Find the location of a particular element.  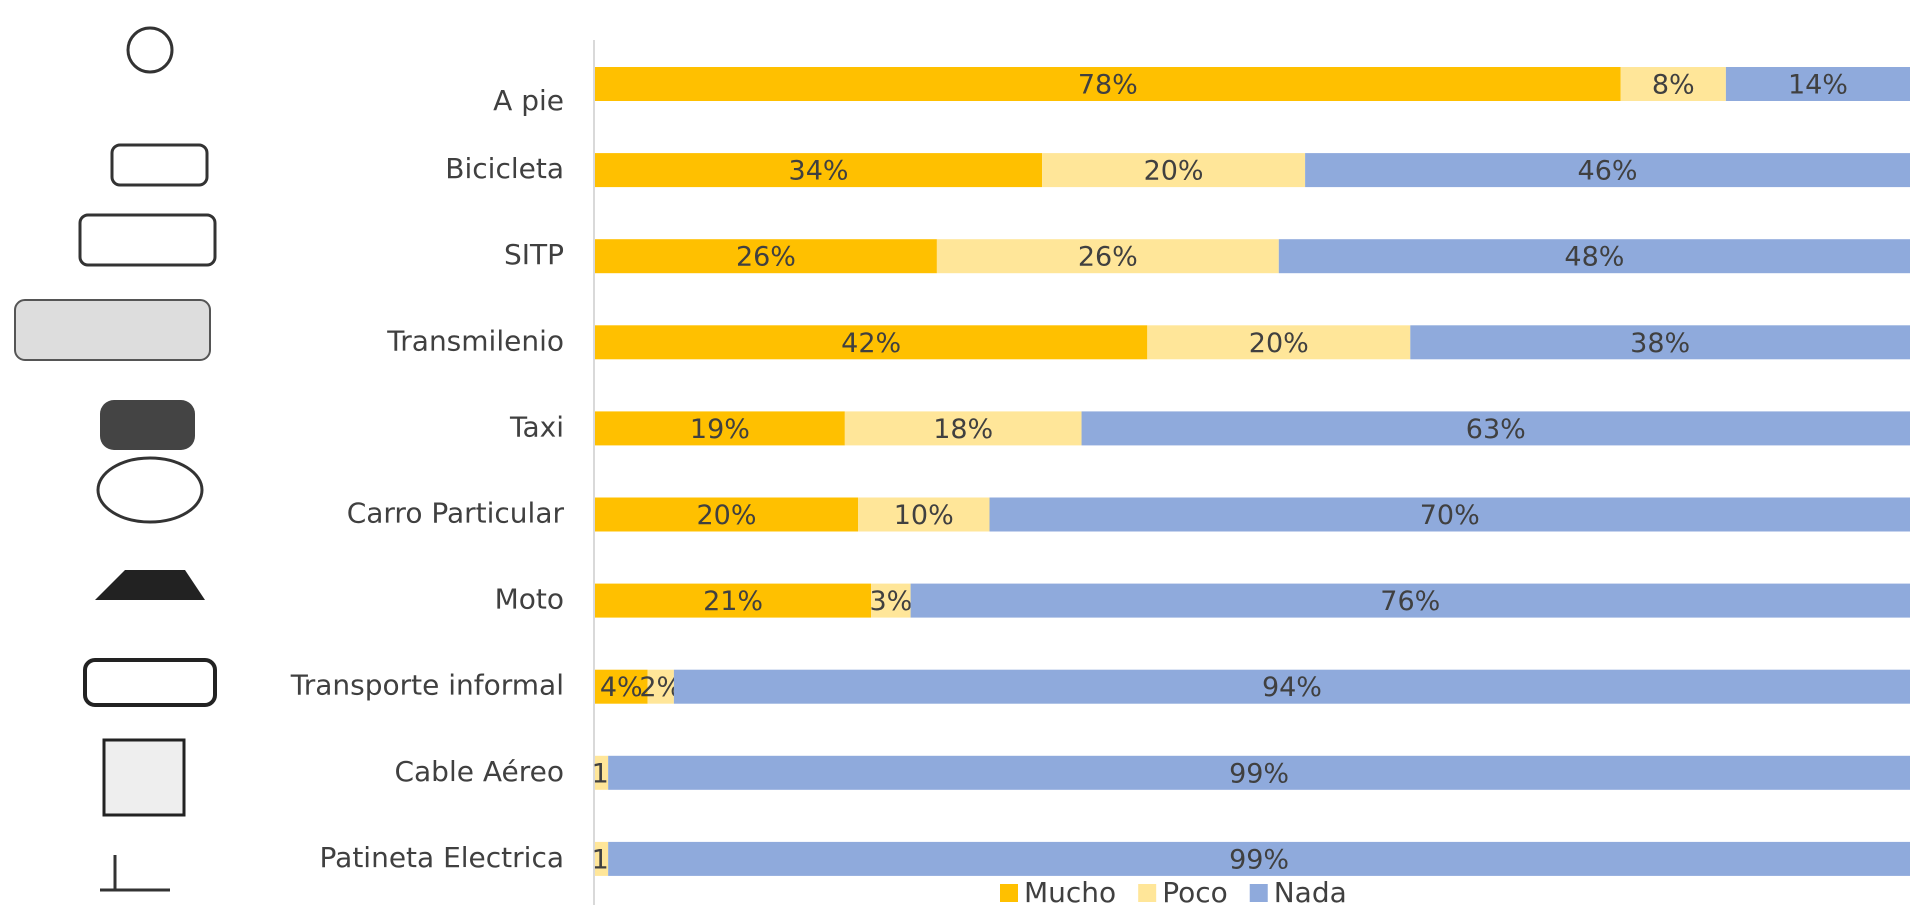

value-label: 48% is located at coordinates (1594, 257).